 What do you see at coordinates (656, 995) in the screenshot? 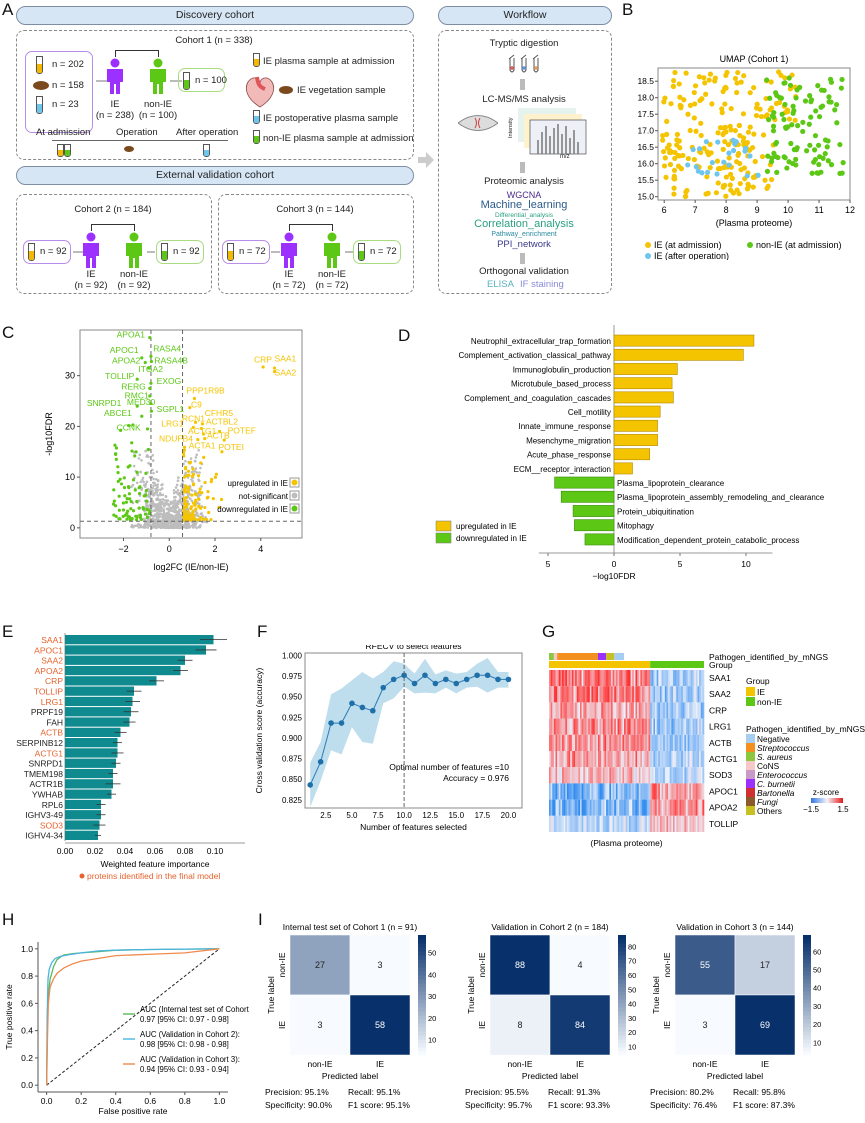
I see `y-axis-label: True label` at bounding box center [656, 995].